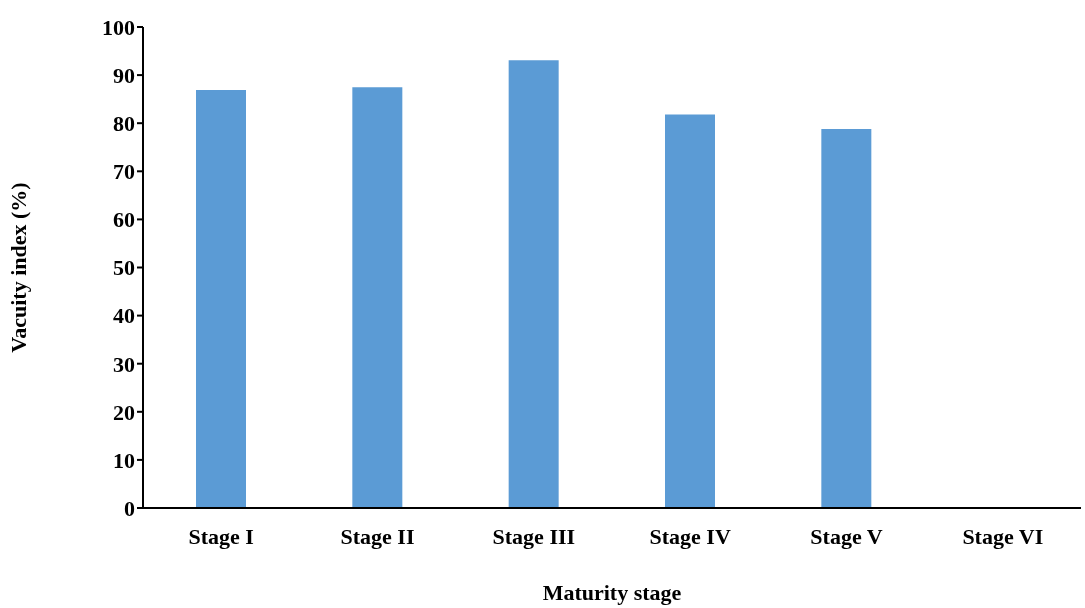  I want to click on x-tick-label: Stage IV, so click(690, 536).